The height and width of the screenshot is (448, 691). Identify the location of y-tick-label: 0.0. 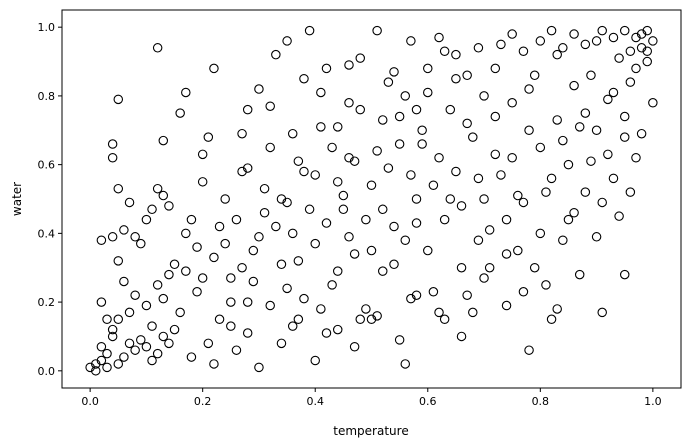
(47, 371).